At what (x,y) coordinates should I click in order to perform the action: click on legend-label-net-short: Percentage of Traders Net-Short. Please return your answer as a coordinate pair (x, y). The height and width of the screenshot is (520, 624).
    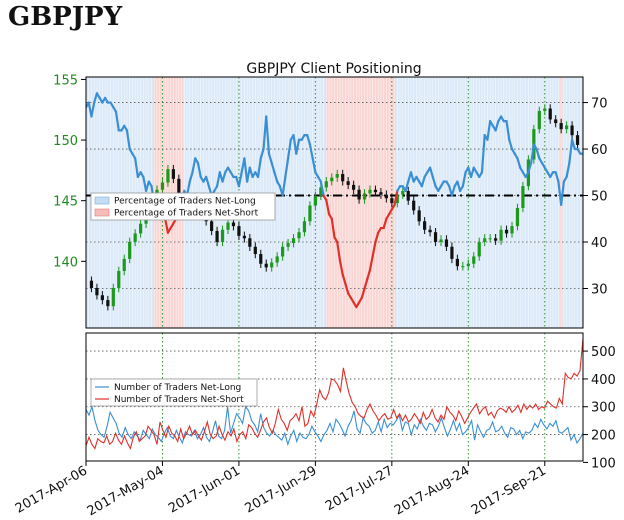
    Looking at the image, I should click on (186, 214).